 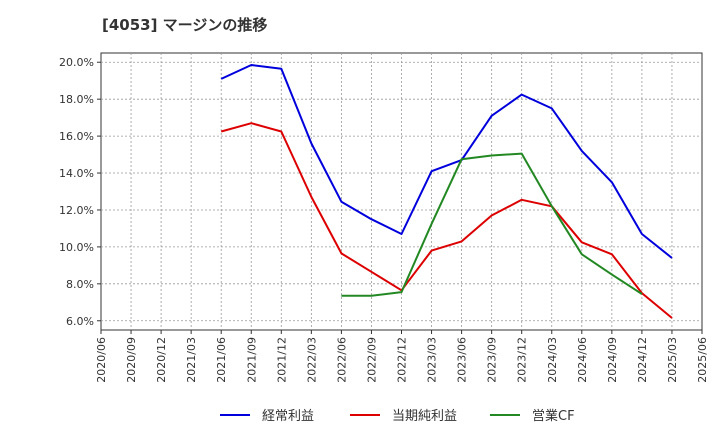 I want to click on x-tick-label: 2022/09, so click(x=371, y=360).